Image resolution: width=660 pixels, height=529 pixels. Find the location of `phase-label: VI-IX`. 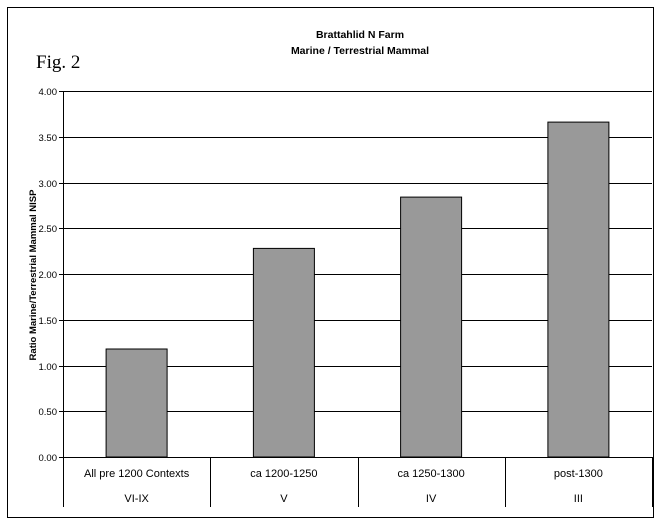

phase-label: VI-IX is located at coordinates (136, 499).